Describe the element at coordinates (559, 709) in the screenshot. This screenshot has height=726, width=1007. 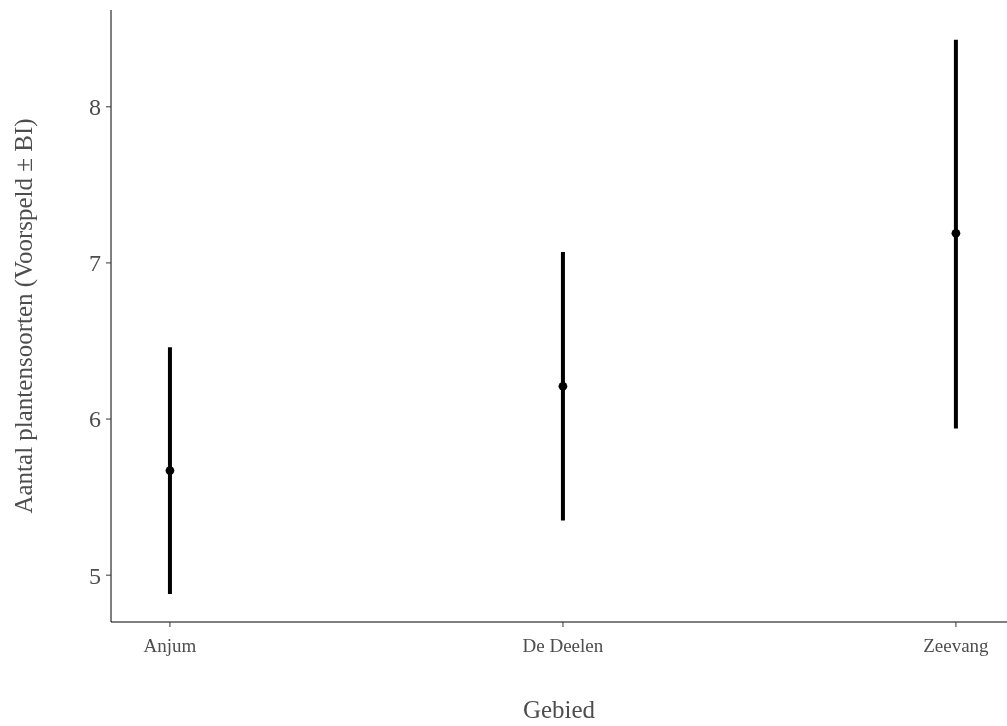
I see `x-axis-title: Gebied` at that location.